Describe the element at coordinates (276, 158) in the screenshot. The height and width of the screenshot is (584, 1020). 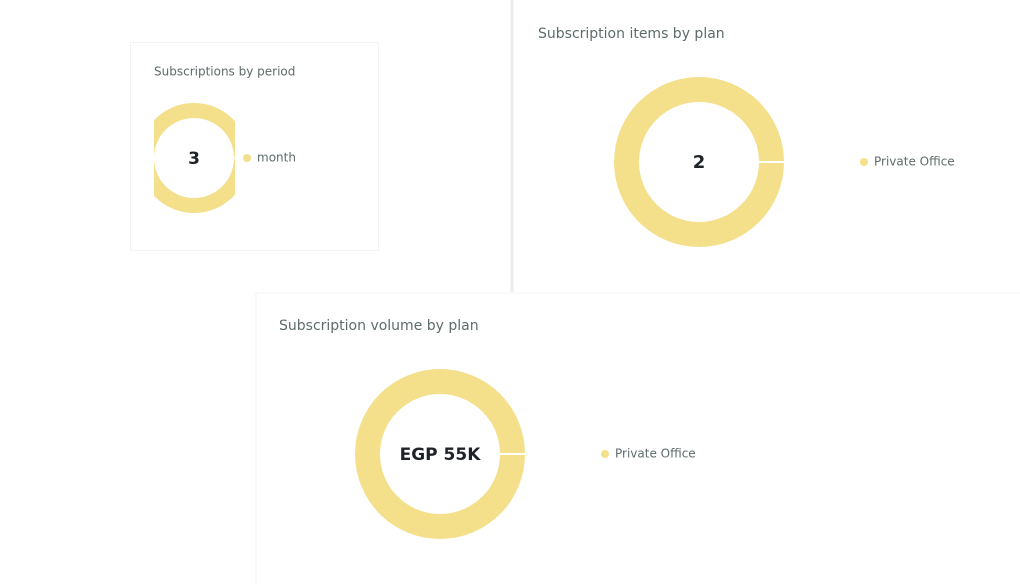
I see `legend-label: month` at that location.